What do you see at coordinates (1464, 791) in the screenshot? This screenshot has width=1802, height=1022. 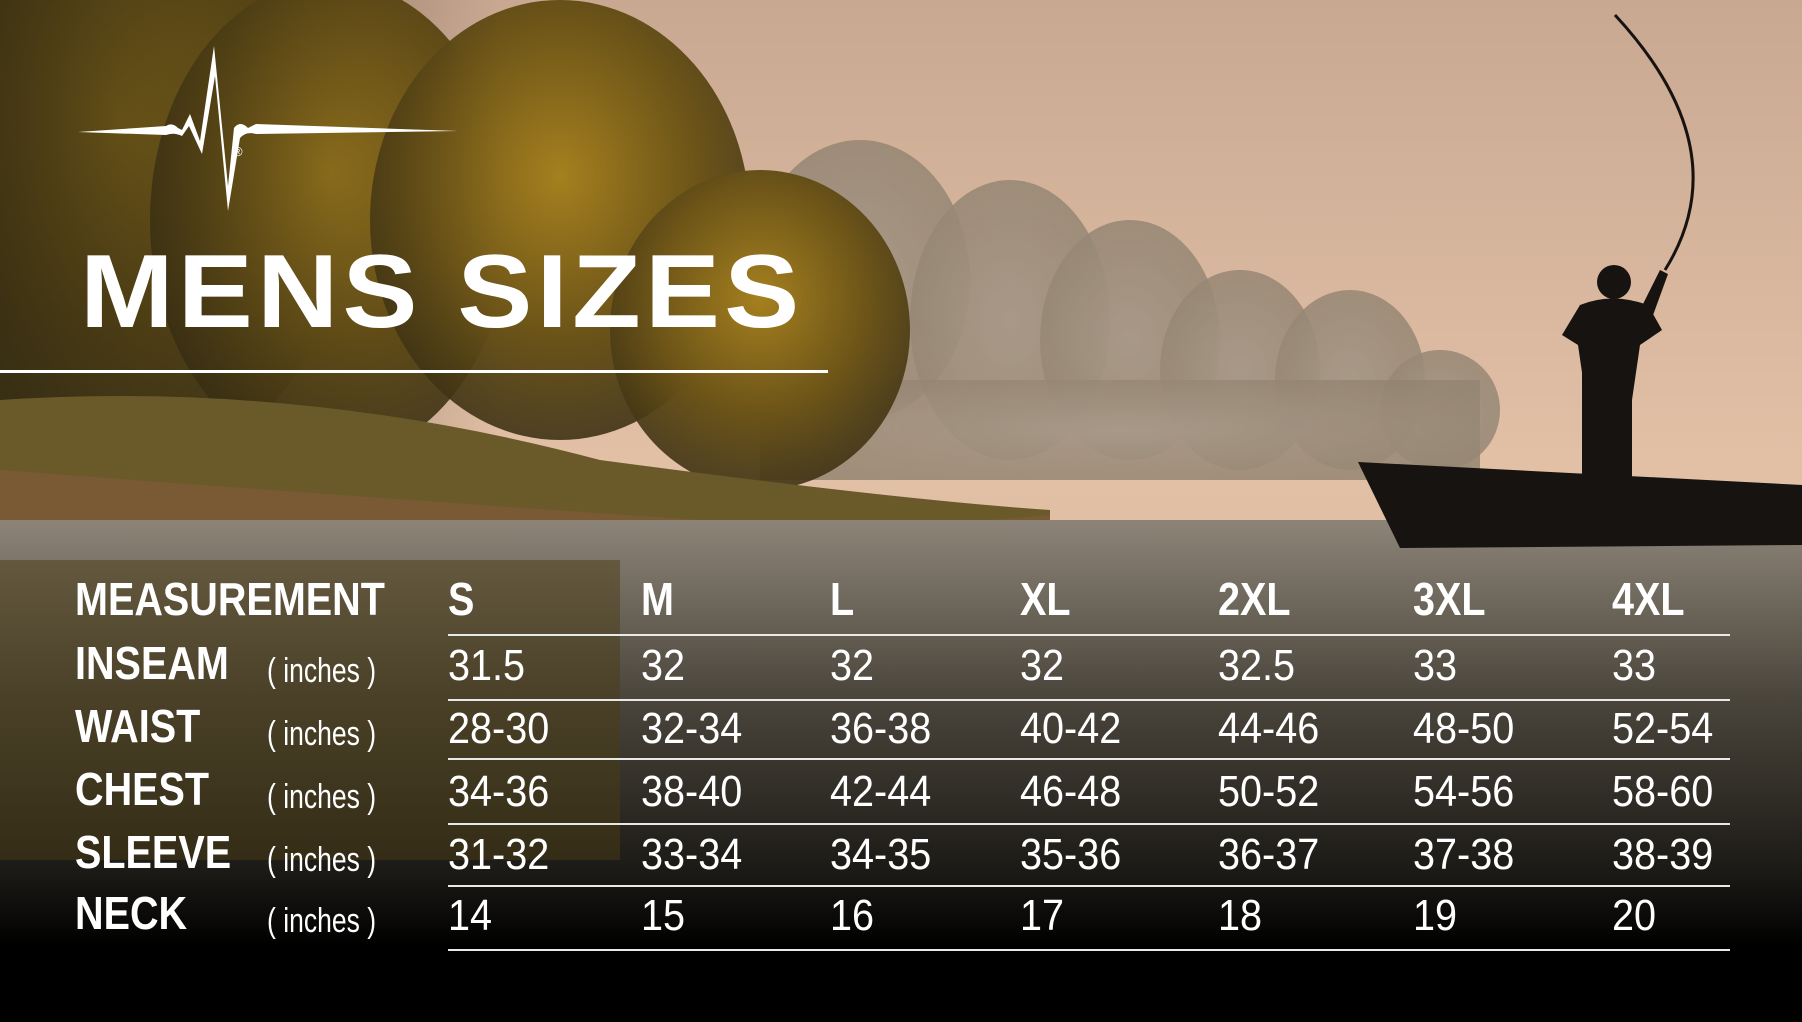 I see `size-value: 54-56` at bounding box center [1464, 791].